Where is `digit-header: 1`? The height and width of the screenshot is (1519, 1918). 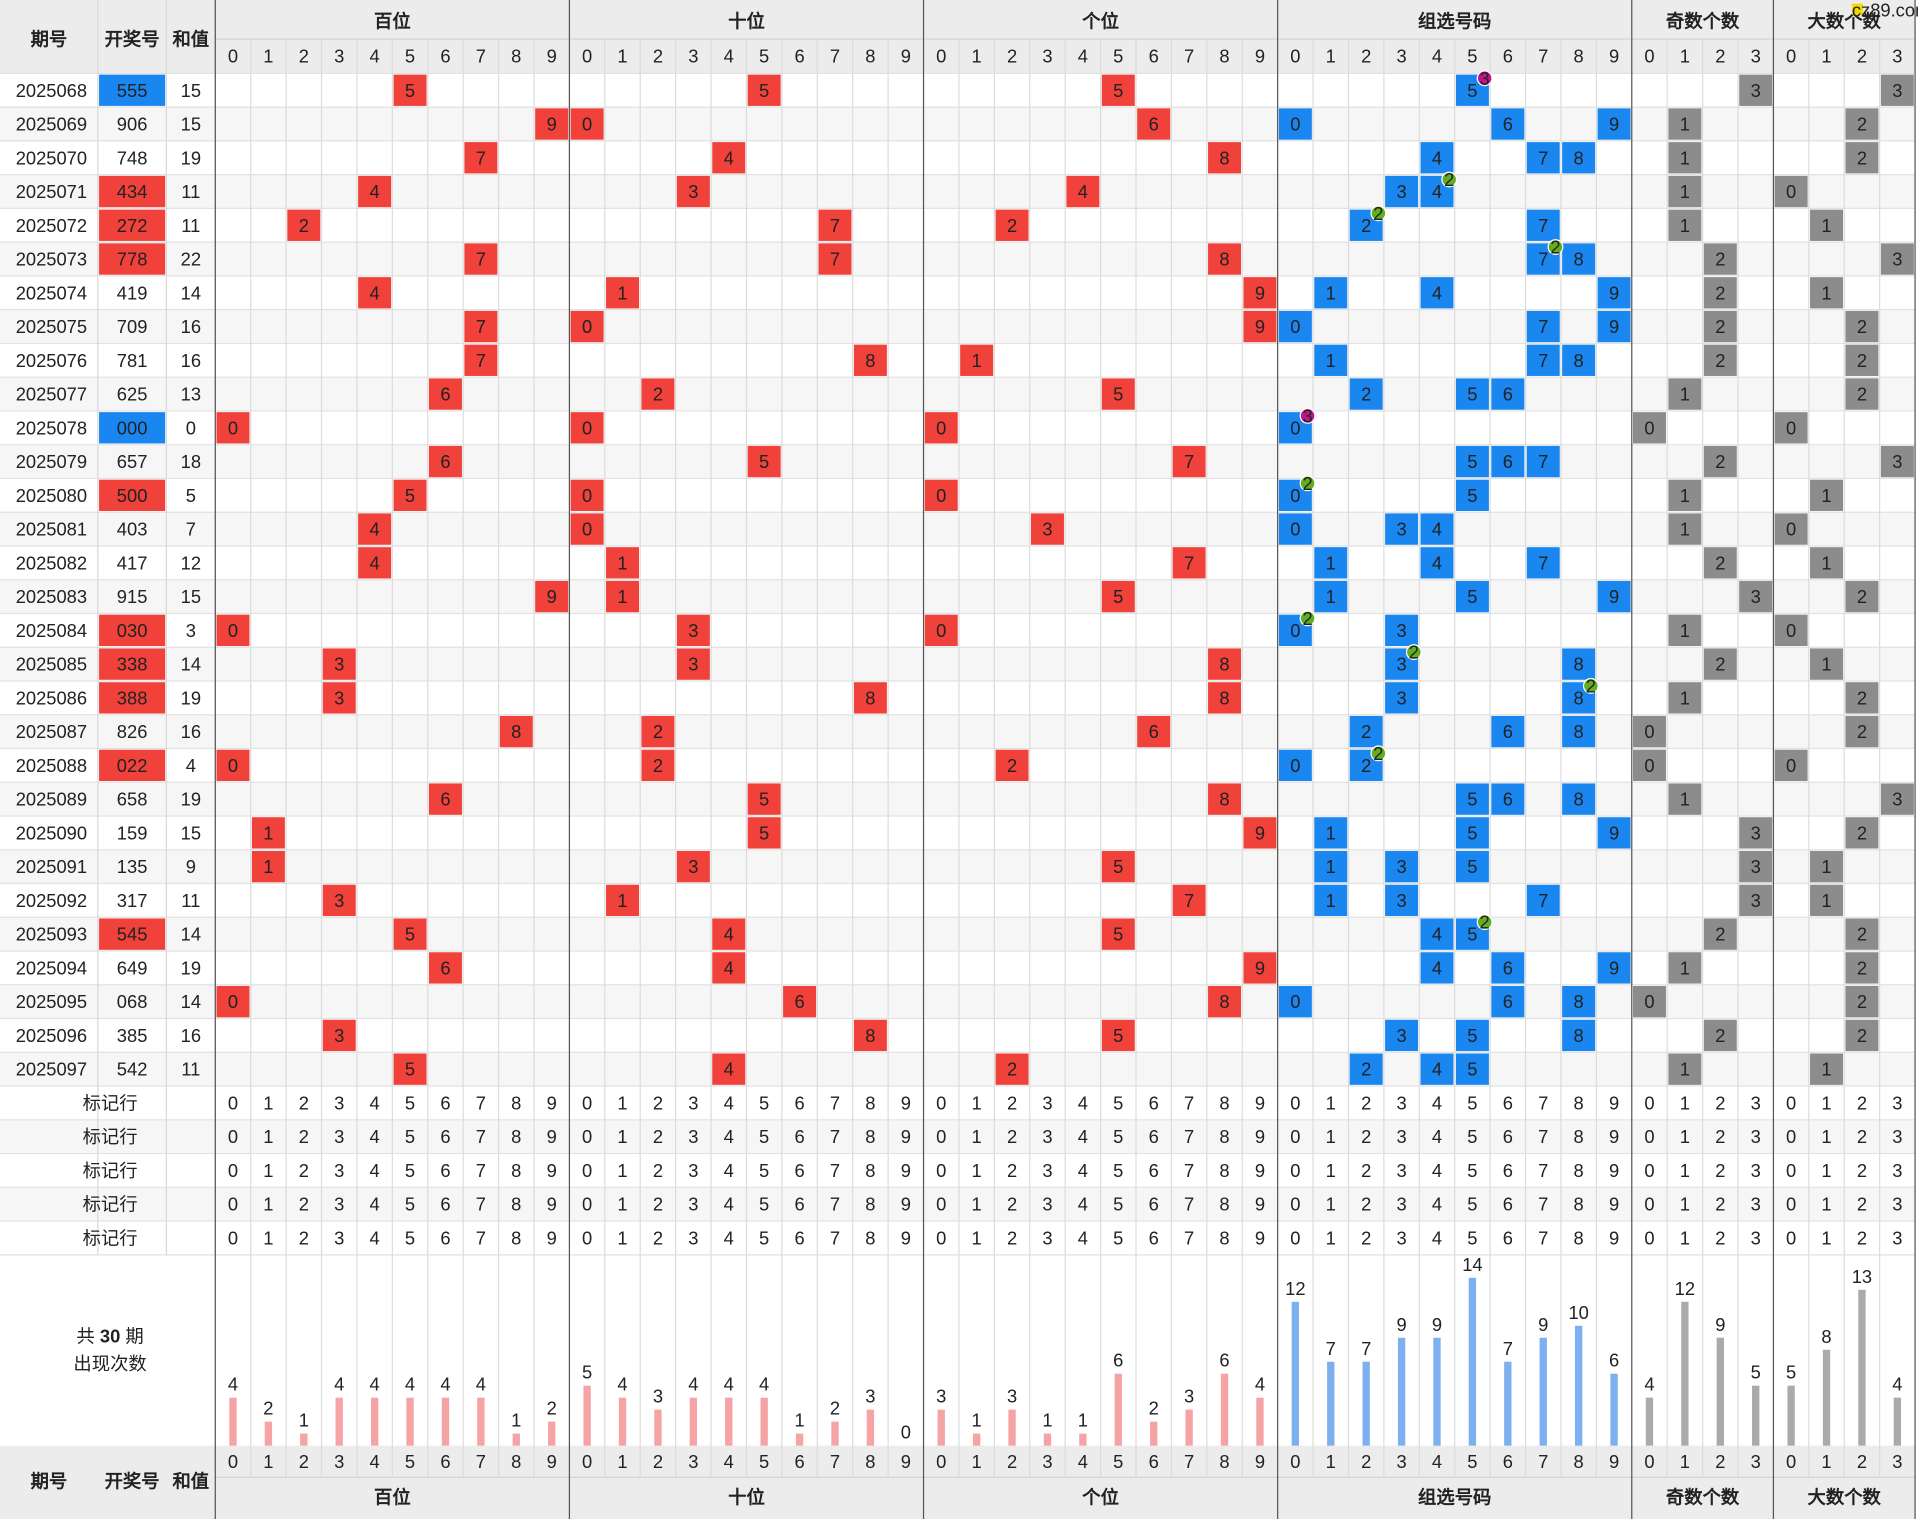
digit-header: 1 is located at coordinates (1331, 56).